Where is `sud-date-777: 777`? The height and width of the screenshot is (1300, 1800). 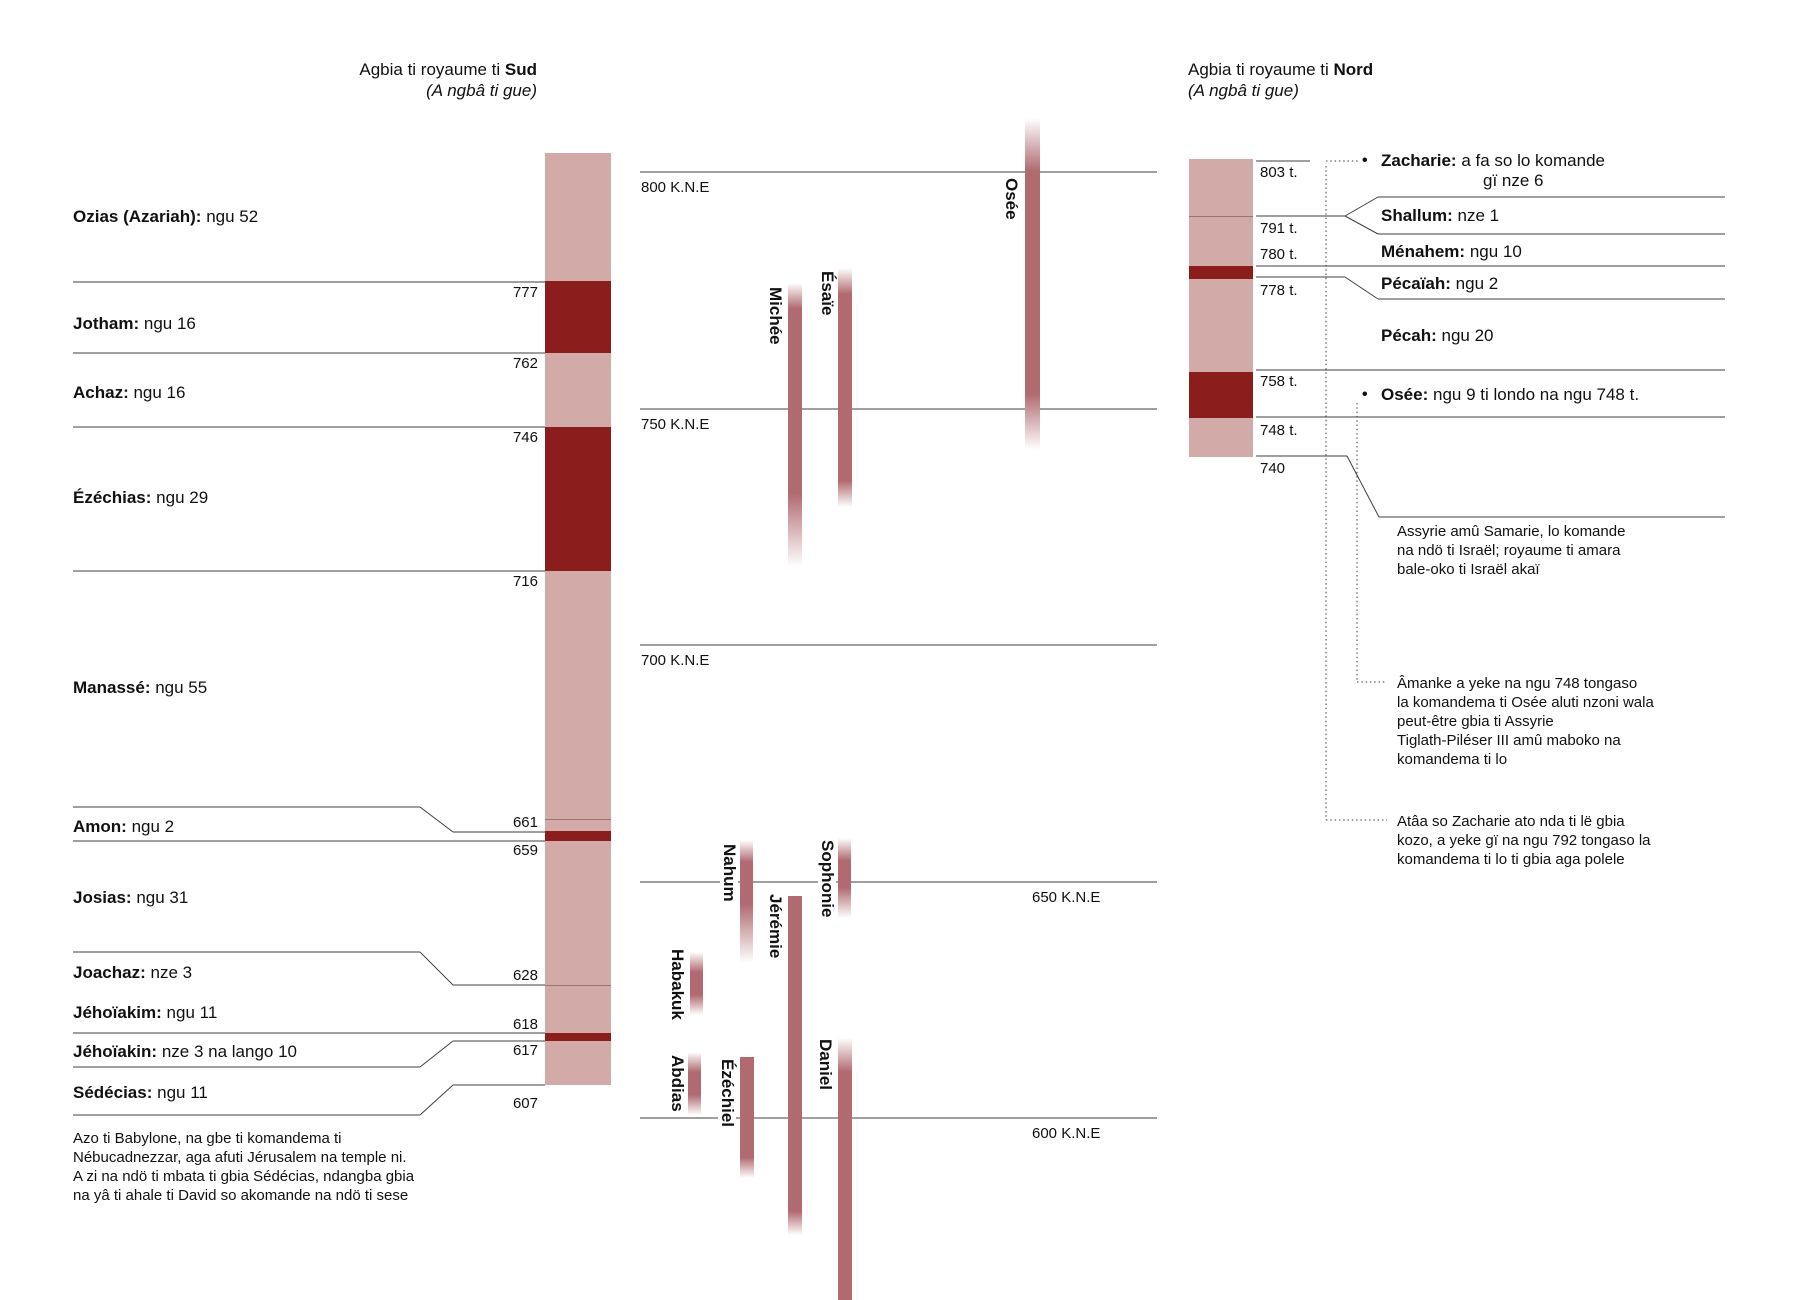
sud-date-777: 777 is located at coordinates (525, 292).